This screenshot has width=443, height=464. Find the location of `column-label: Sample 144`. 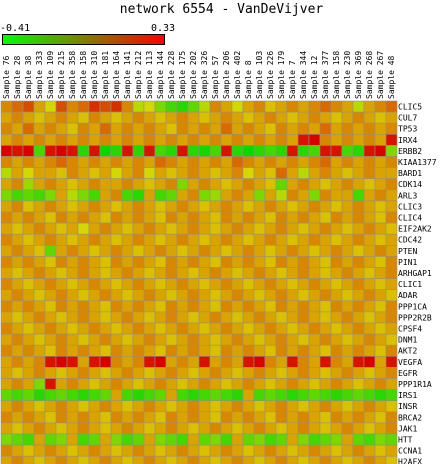

column-label: Sample 144 is located at coordinates (160, 75).